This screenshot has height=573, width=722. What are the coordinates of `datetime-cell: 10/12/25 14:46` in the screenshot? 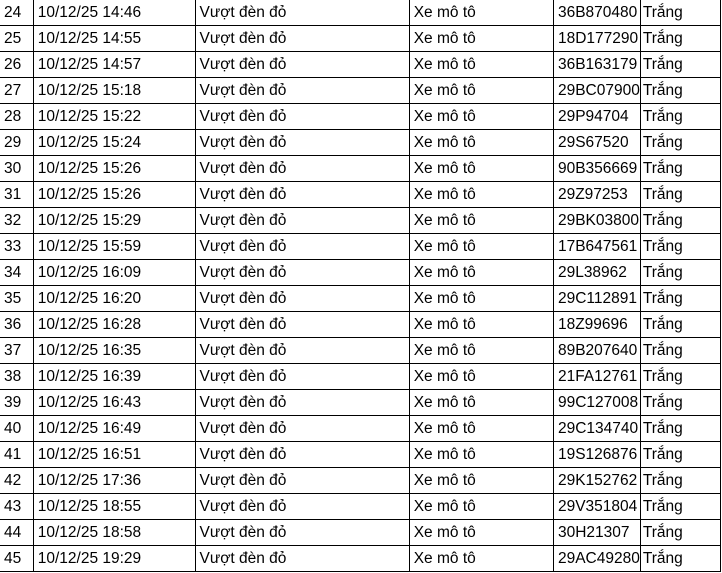 It's located at (114, 13).